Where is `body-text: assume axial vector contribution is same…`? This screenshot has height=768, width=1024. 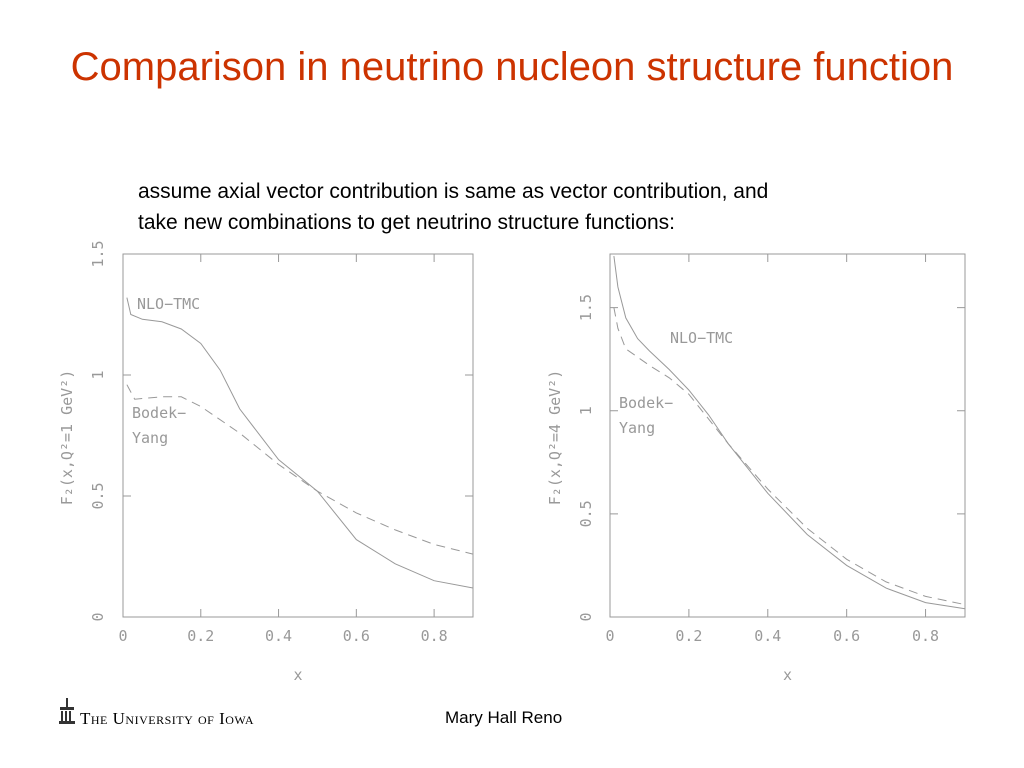 body-text: assume axial vector contribution is same… is located at coordinates (453, 191).